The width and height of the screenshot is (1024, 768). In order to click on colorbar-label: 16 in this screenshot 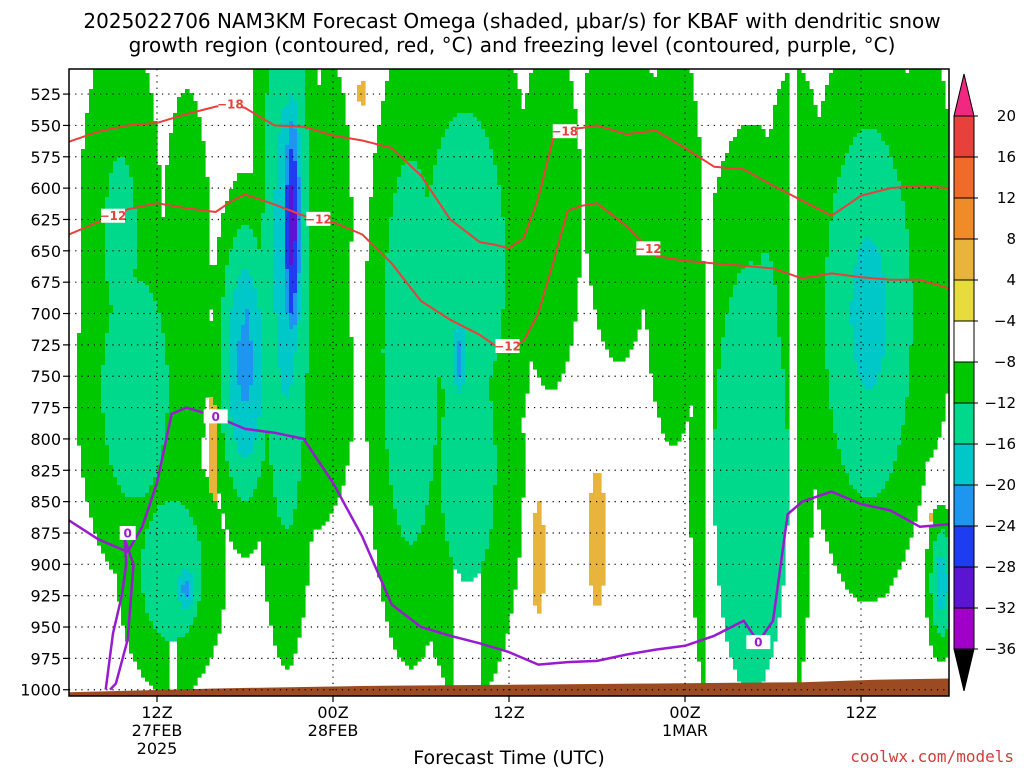, I will do `click(1006, 157)`.